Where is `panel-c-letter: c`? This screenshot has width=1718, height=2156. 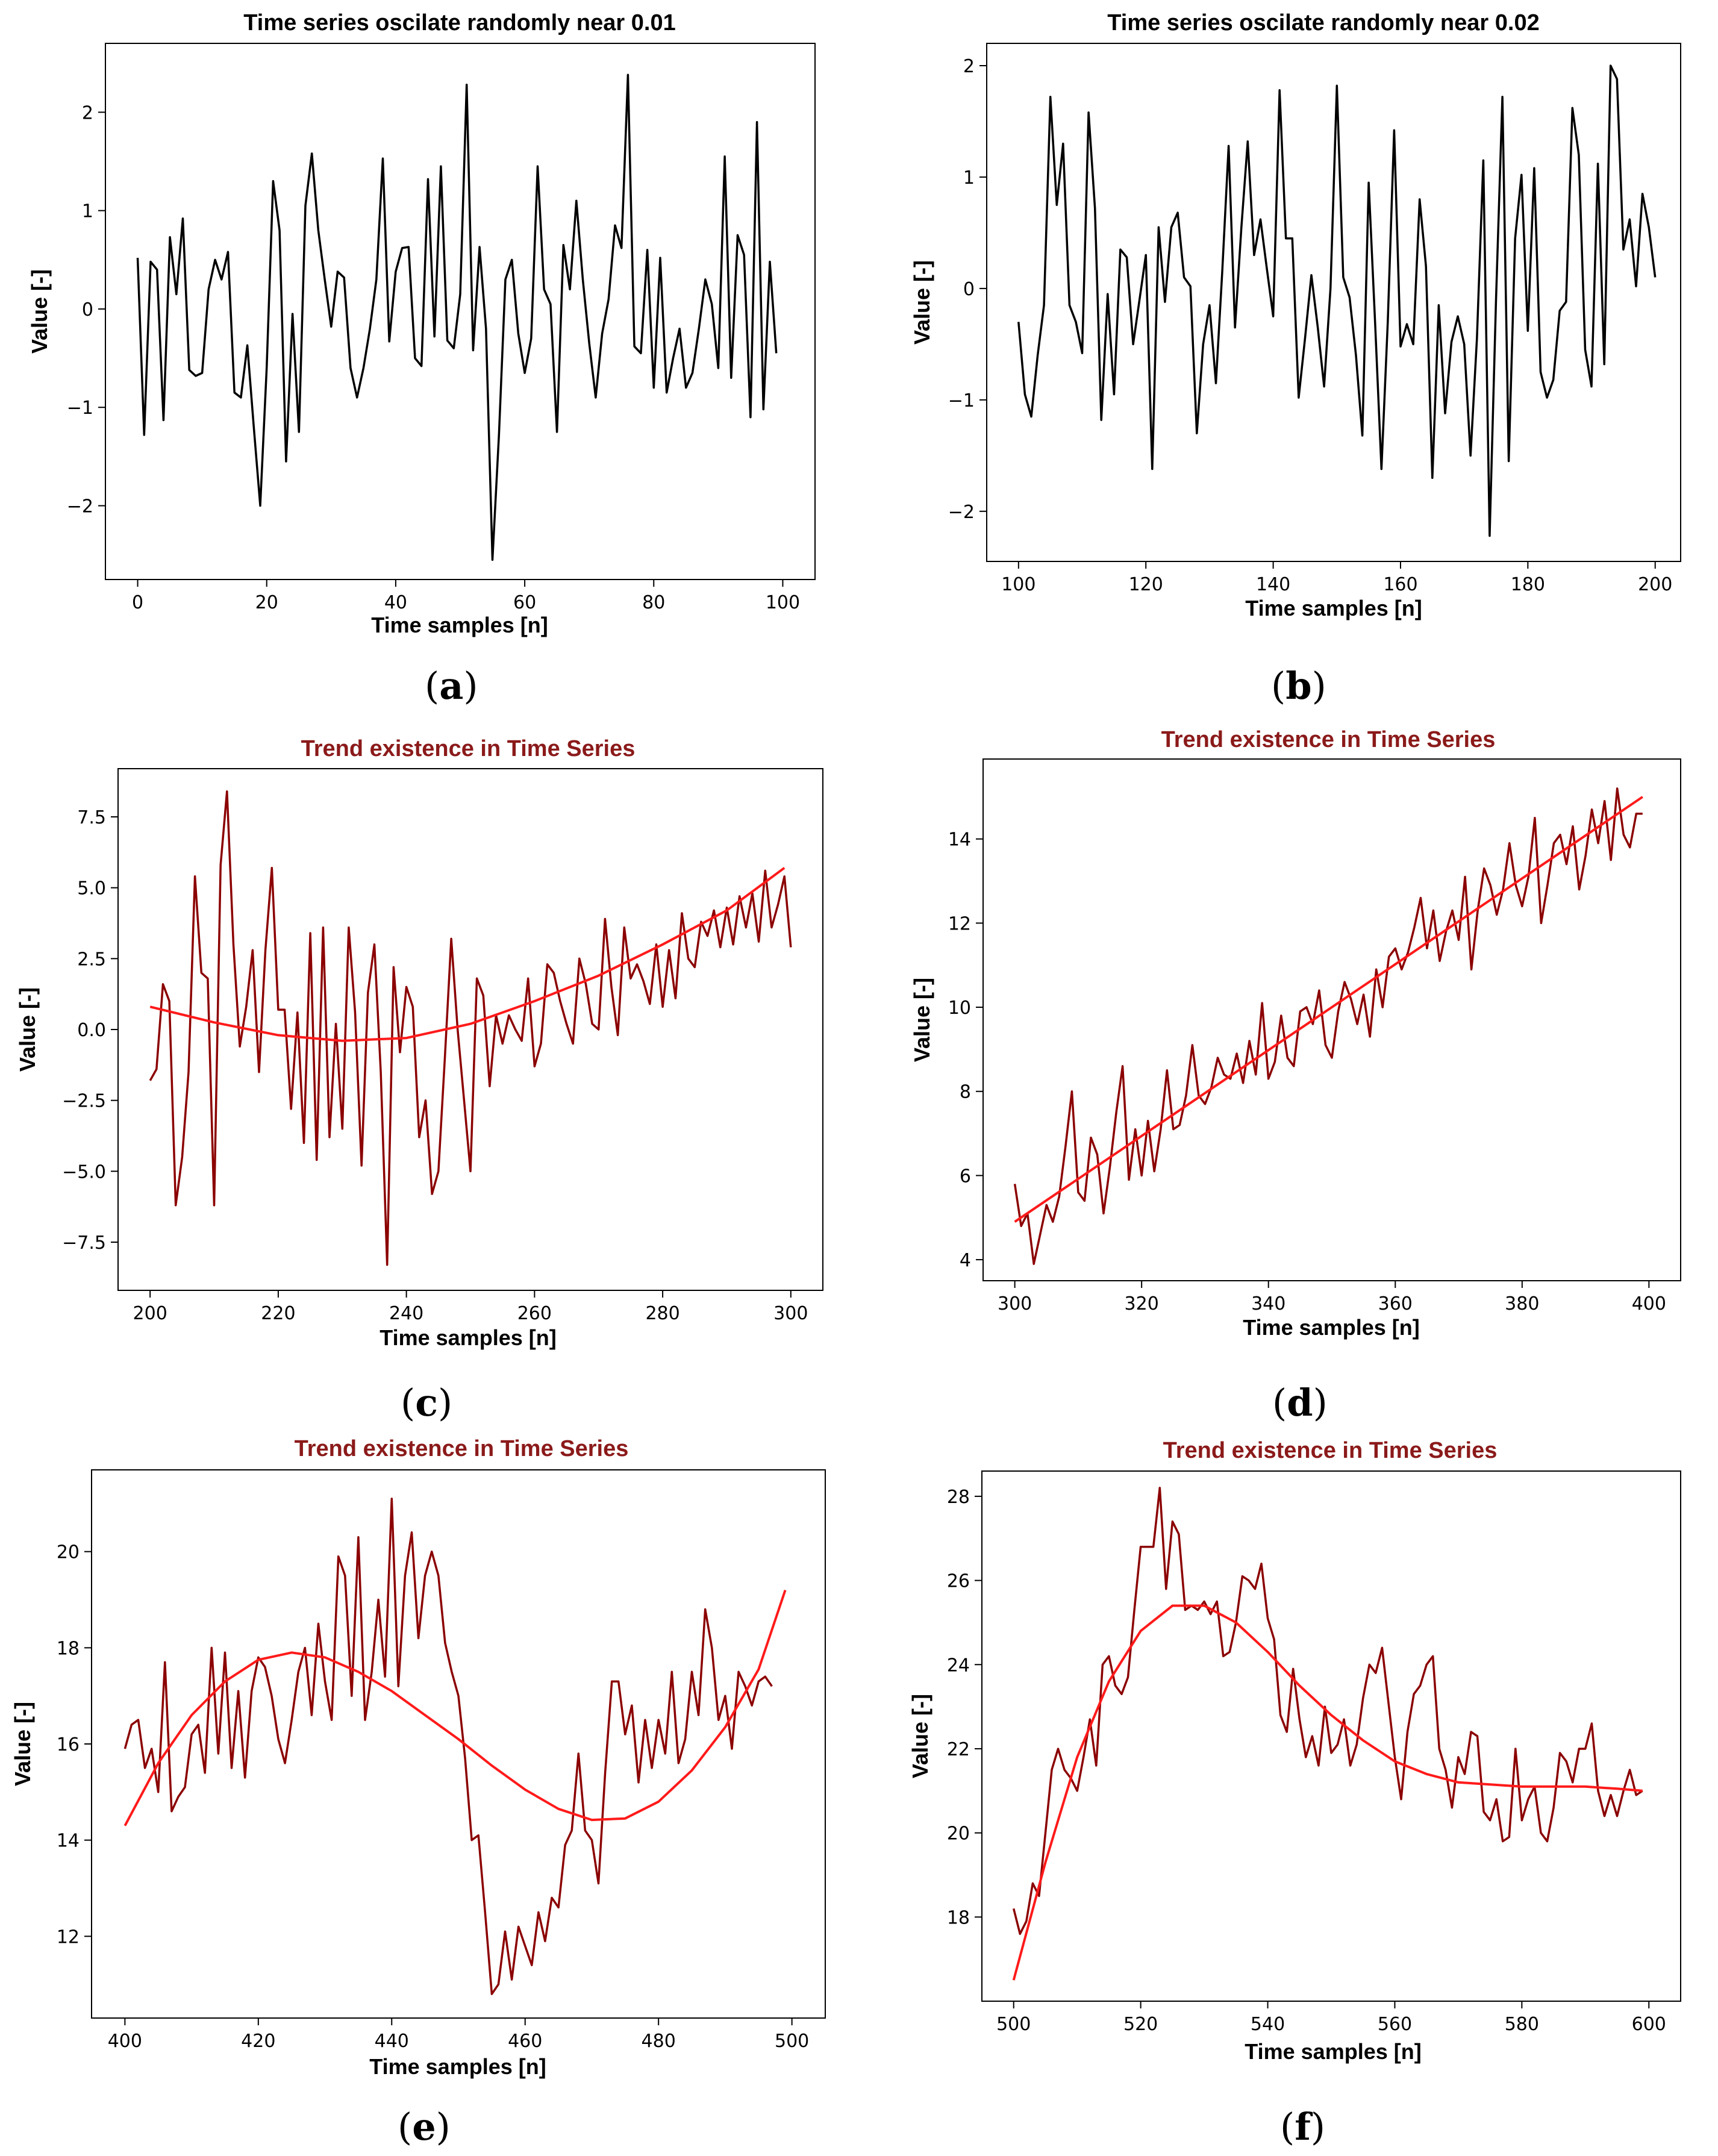
panel-c-letter: c is located at coordinates (426, 1403).